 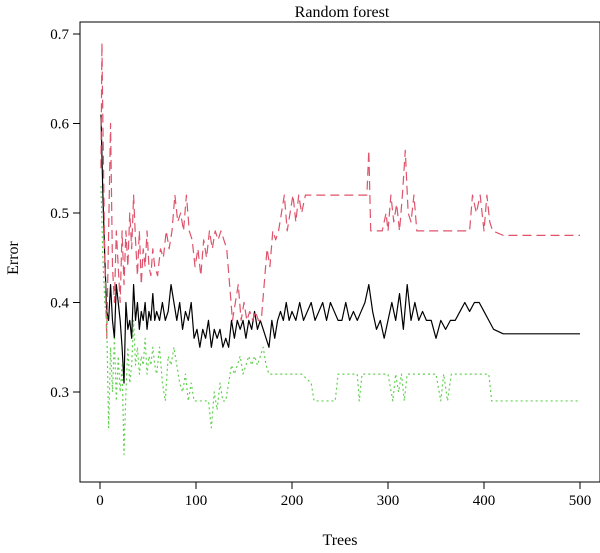 I want to click on y-tick-label-0.4: 0.4, so click(x=59, y=304).